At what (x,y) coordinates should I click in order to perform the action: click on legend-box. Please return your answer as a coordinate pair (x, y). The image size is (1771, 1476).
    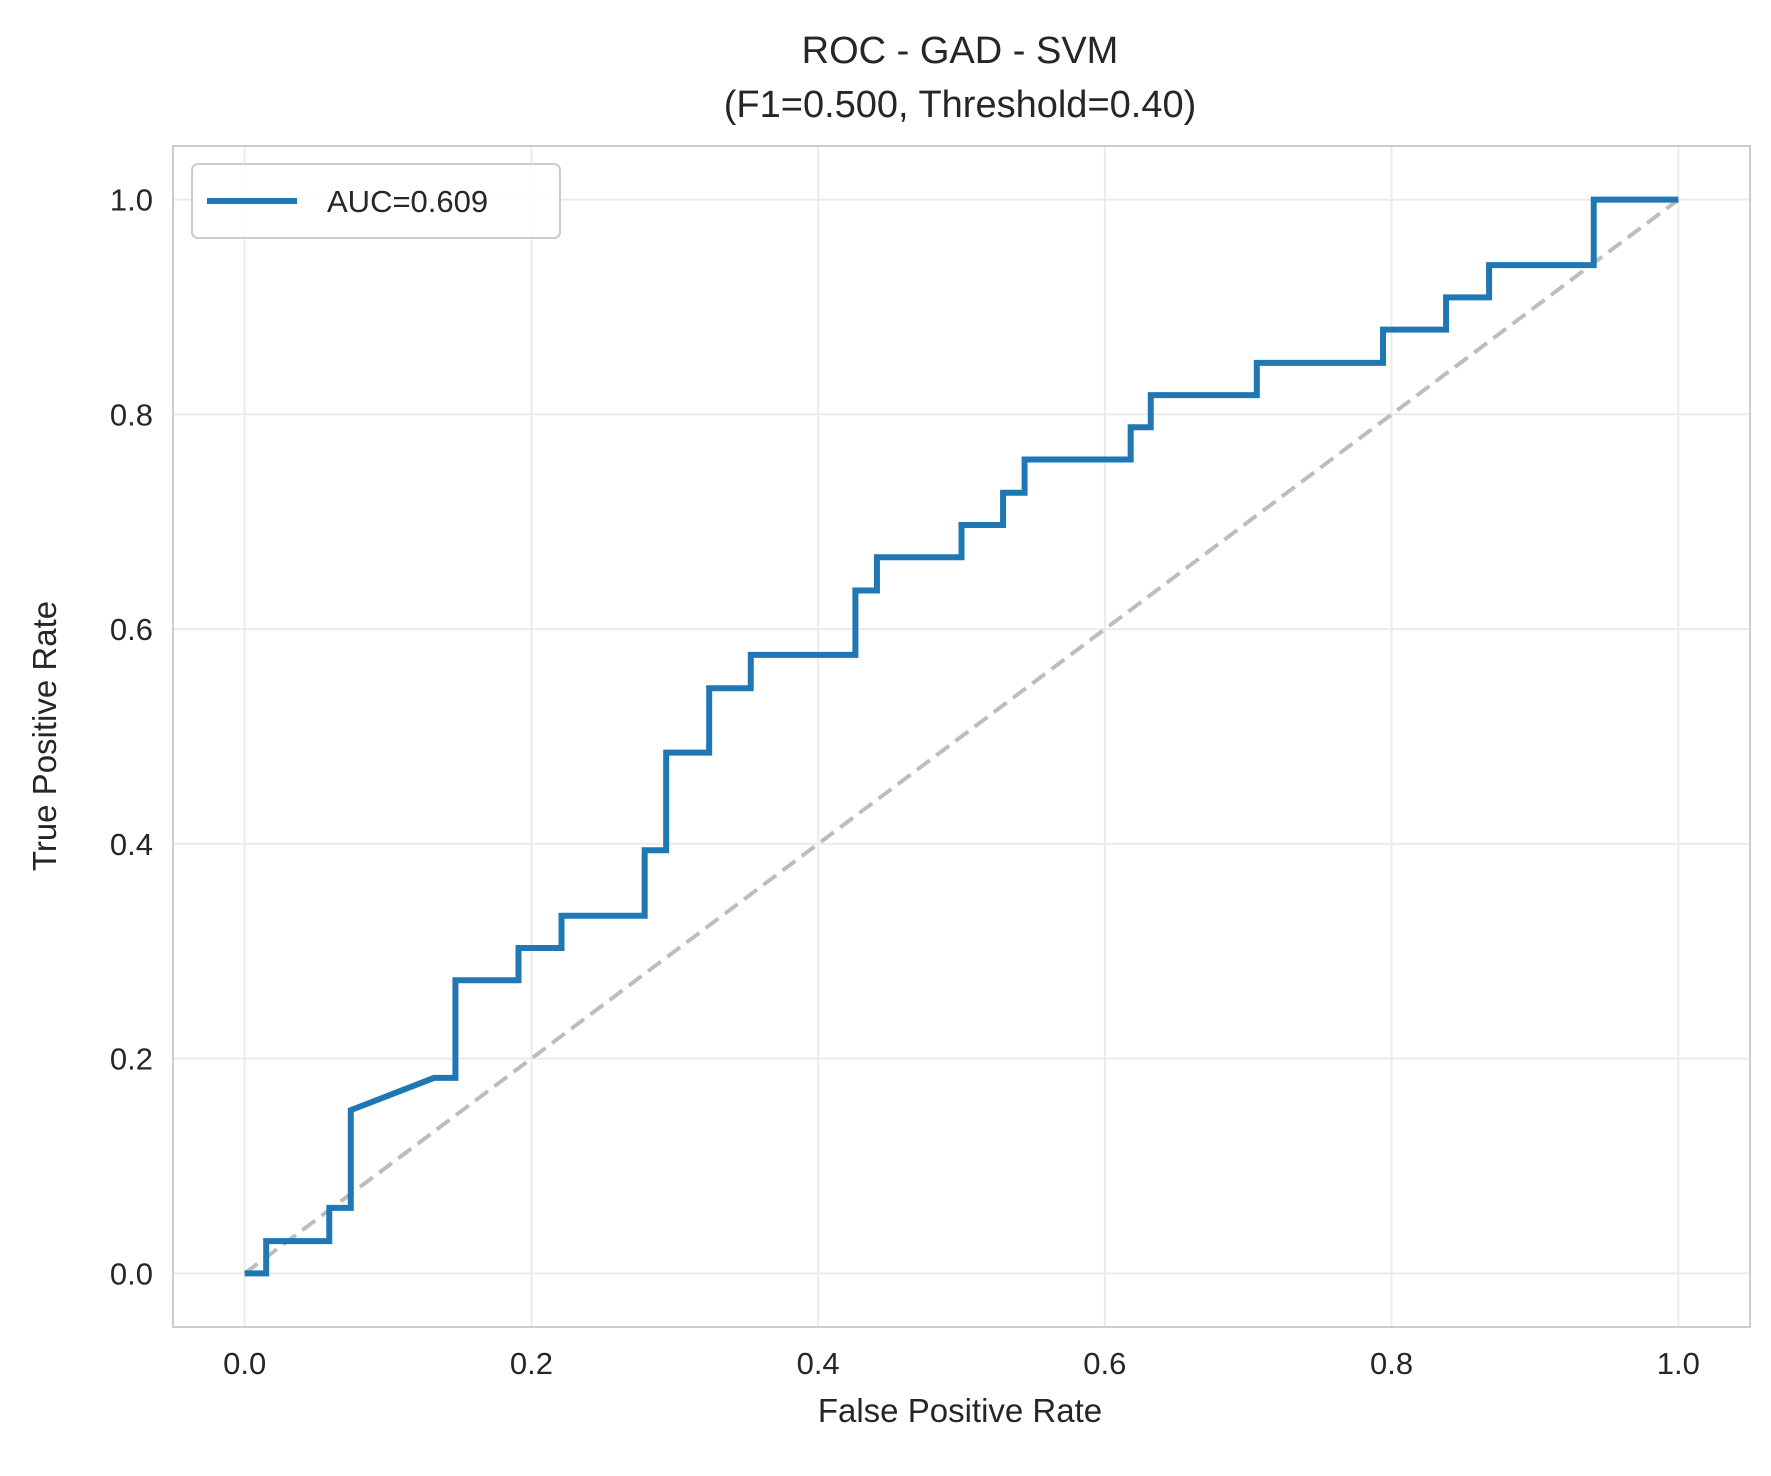
    Looking at the image, I should click on (376, 201).